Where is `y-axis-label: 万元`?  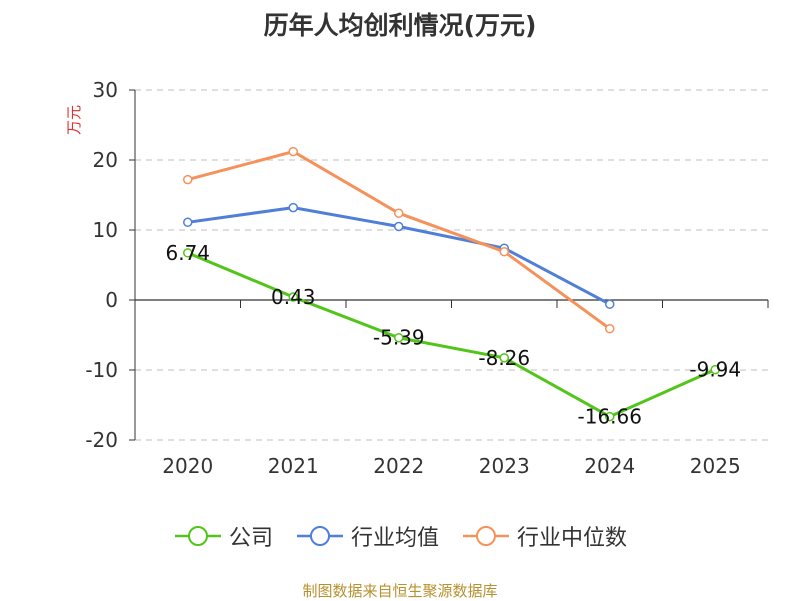
y-axis-label: 万元 is located at coordinates (74, 120).